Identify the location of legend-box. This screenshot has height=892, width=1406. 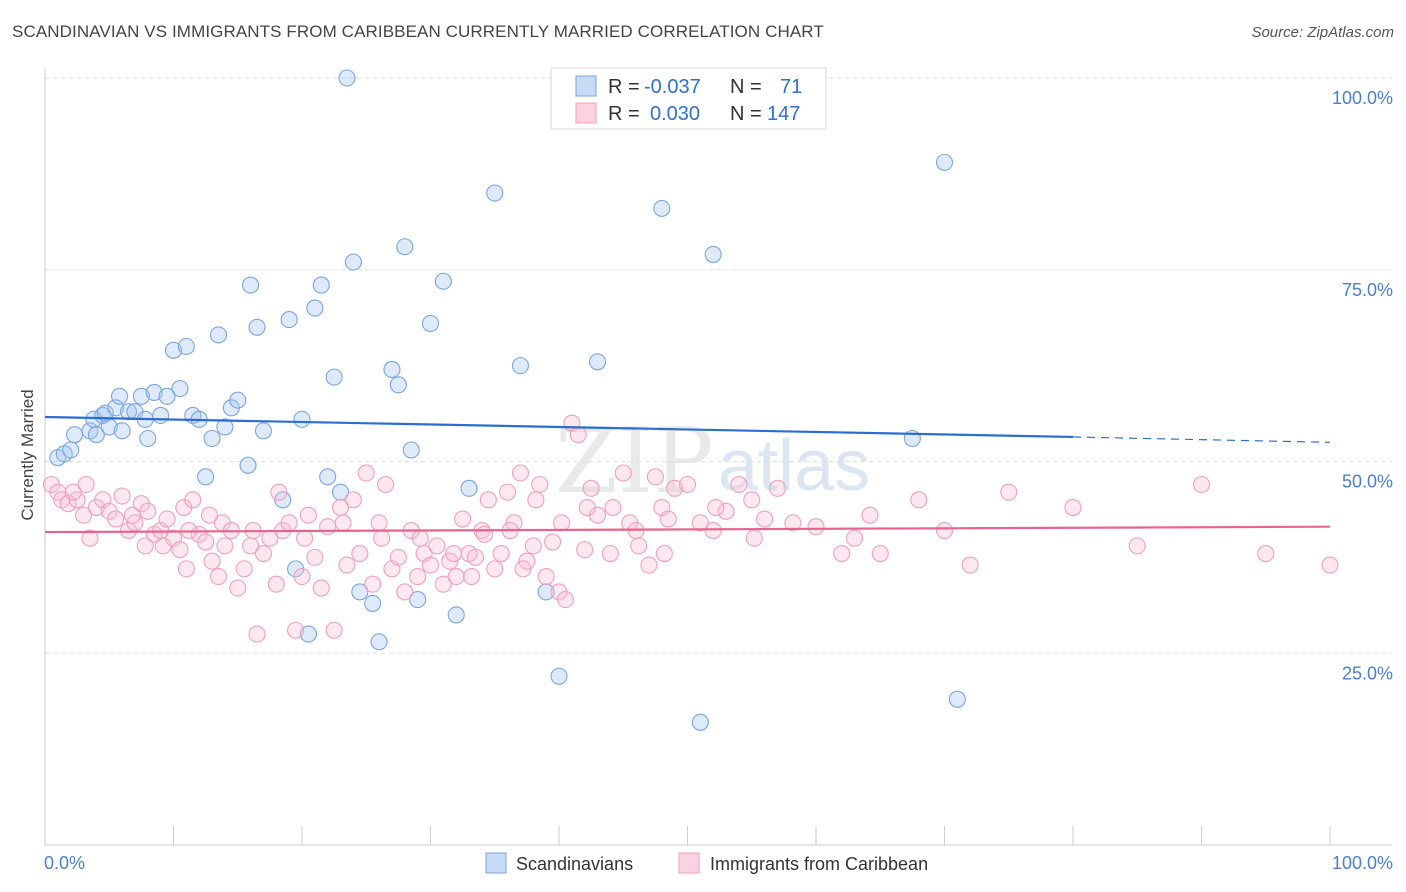
(688, 98).